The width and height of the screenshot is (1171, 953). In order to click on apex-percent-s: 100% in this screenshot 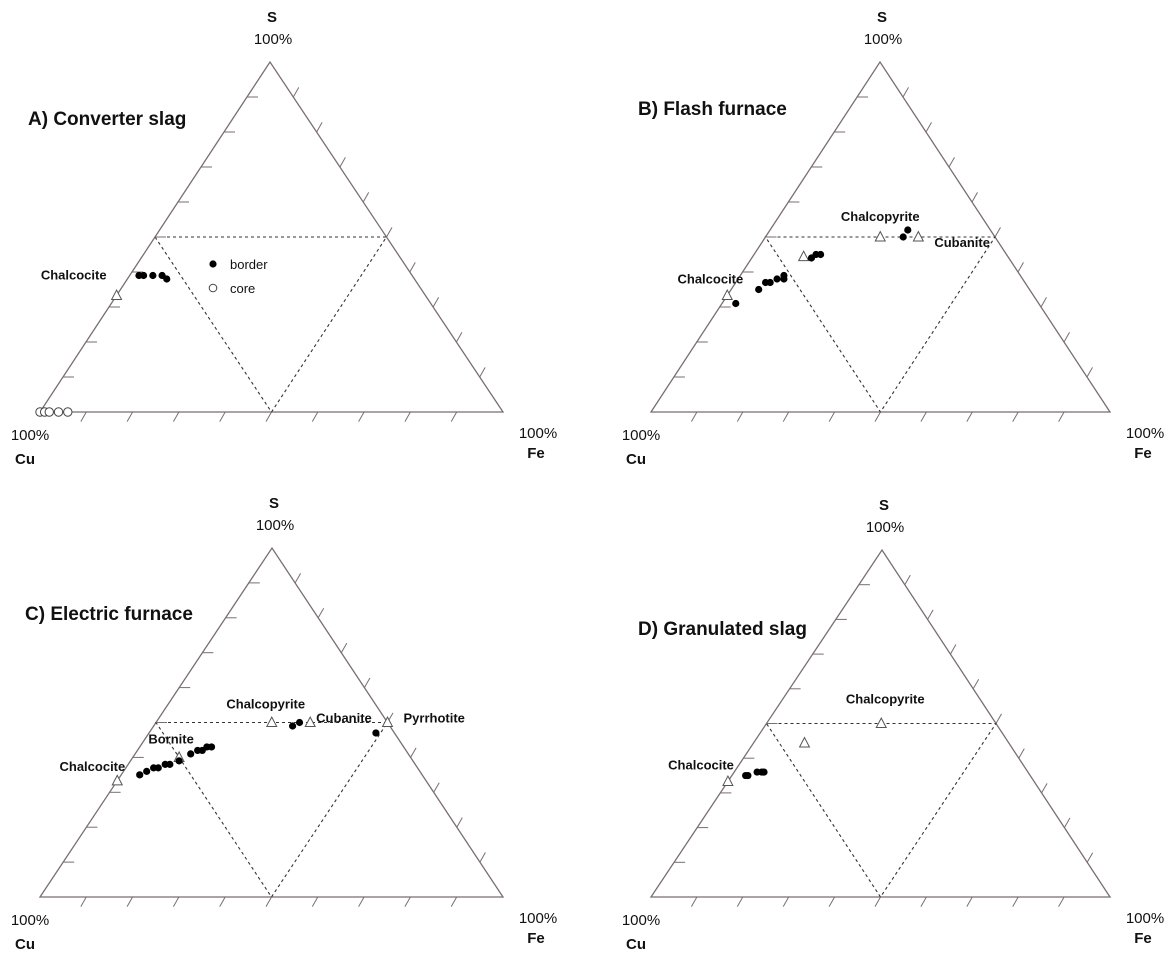, I will do `click(275, 525)`.